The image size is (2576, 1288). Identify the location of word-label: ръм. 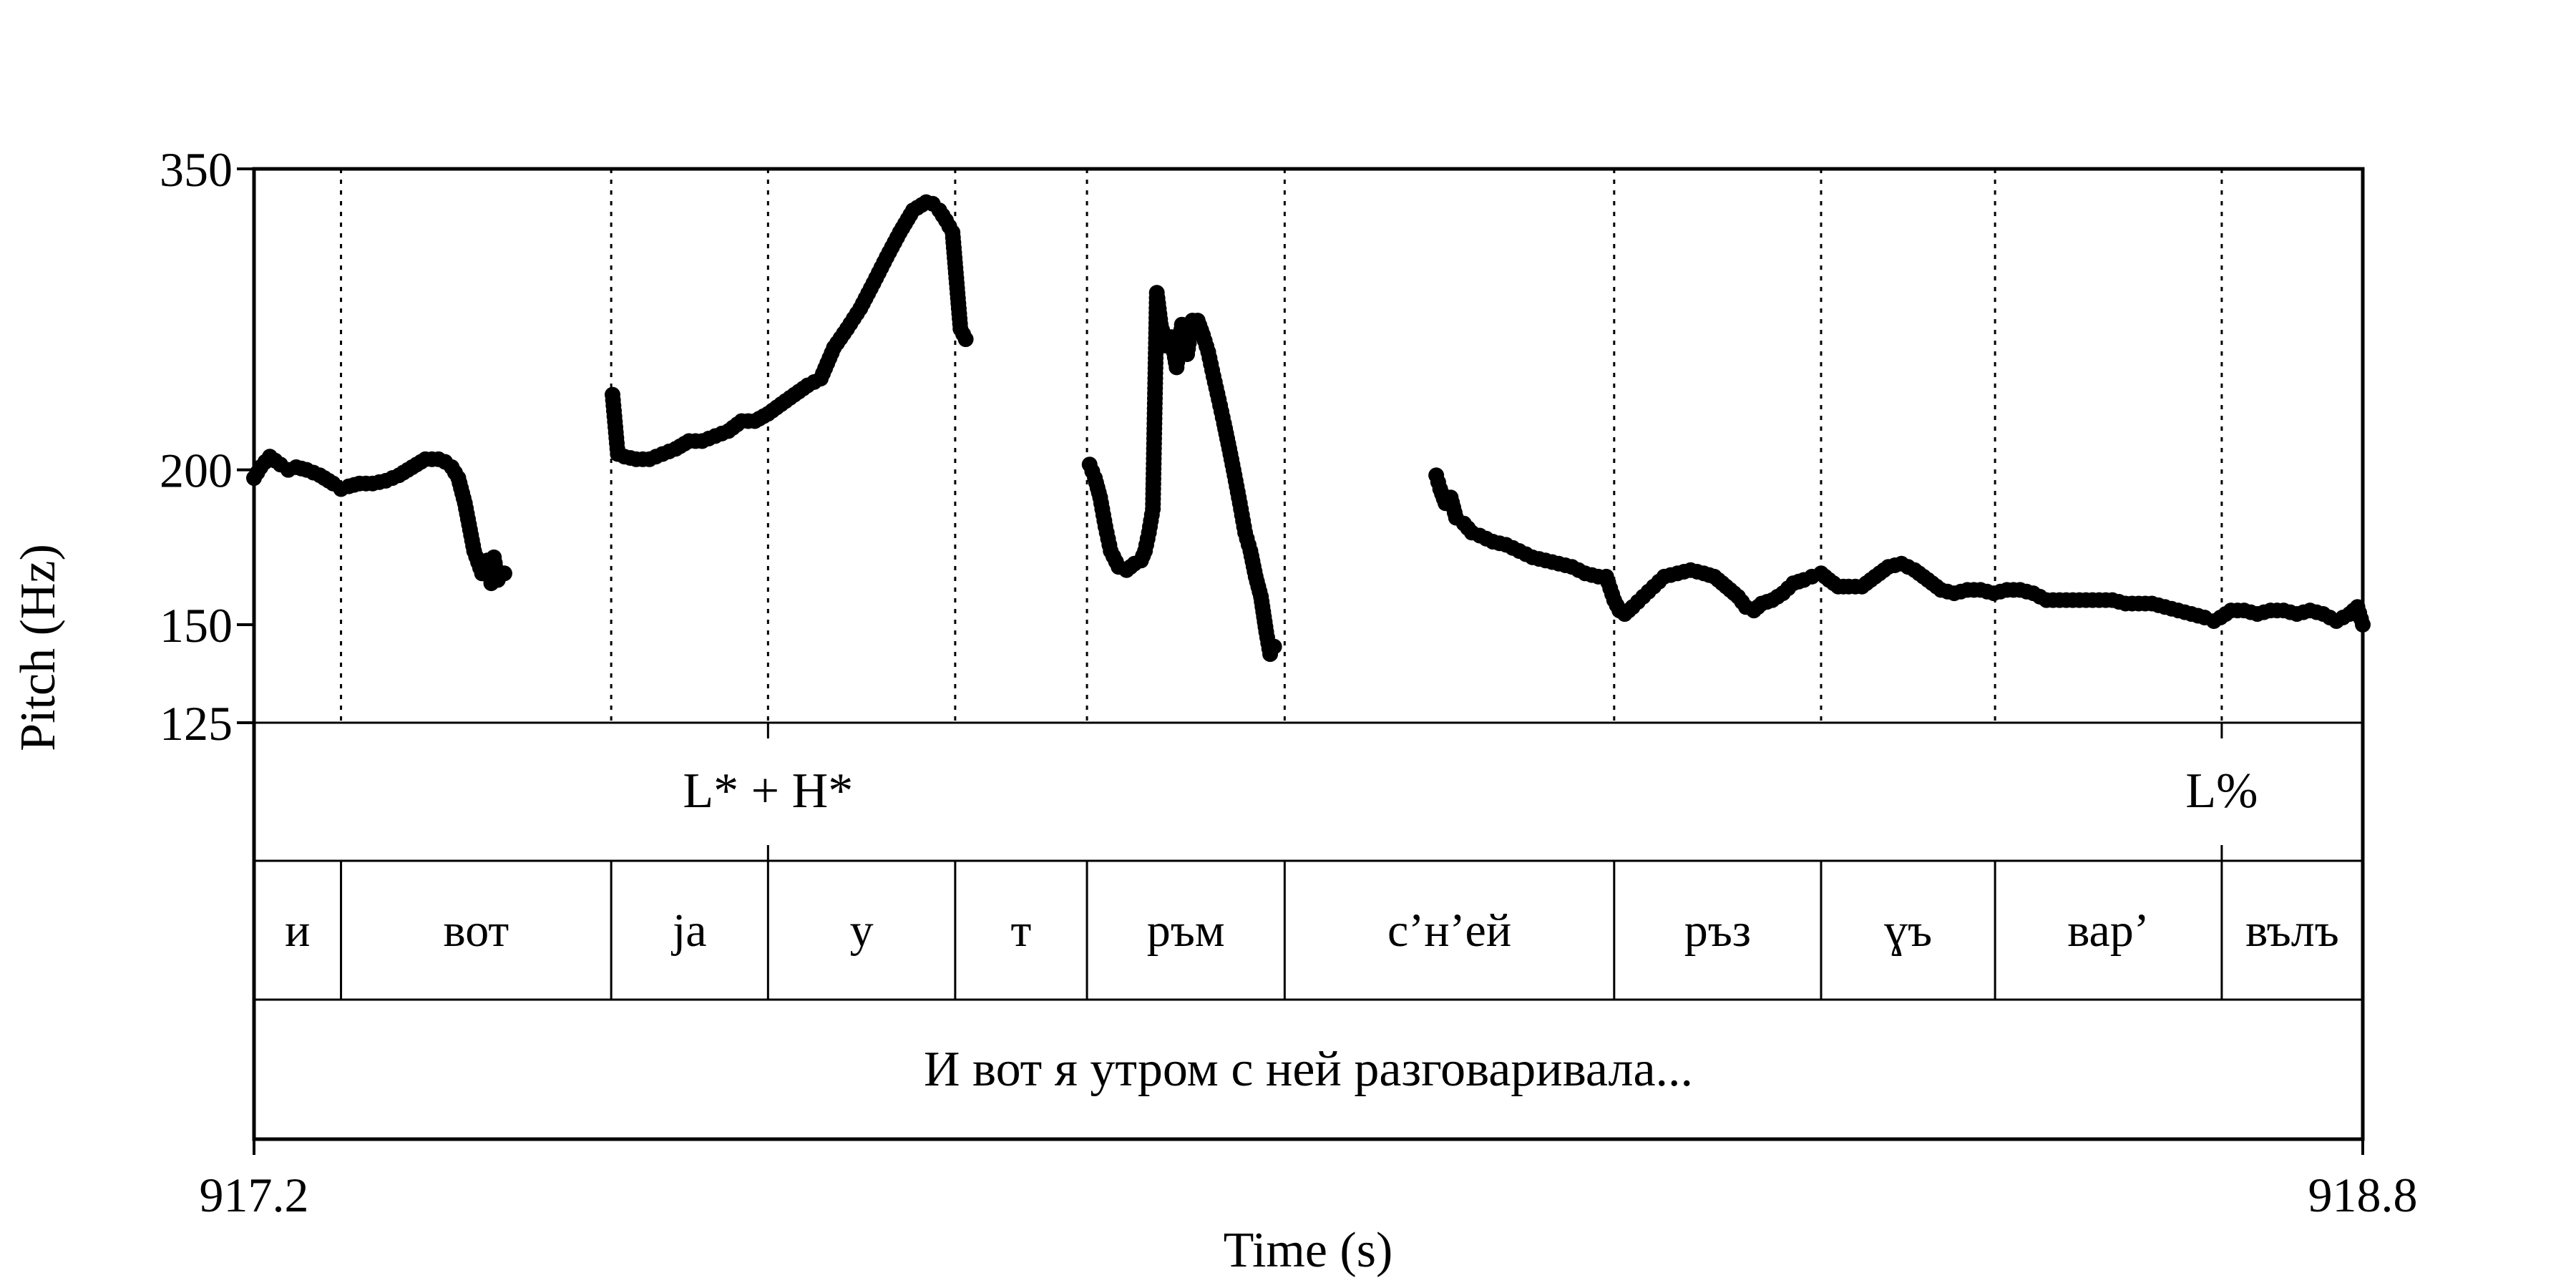
(1186, 930).